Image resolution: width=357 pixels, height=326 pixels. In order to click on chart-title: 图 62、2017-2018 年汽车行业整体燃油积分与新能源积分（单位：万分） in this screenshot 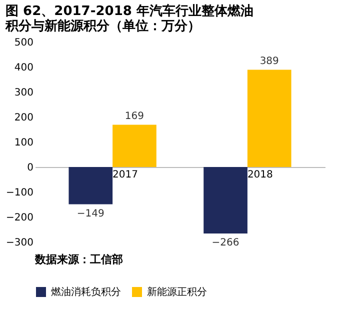, I will do `click(129, 18)`.